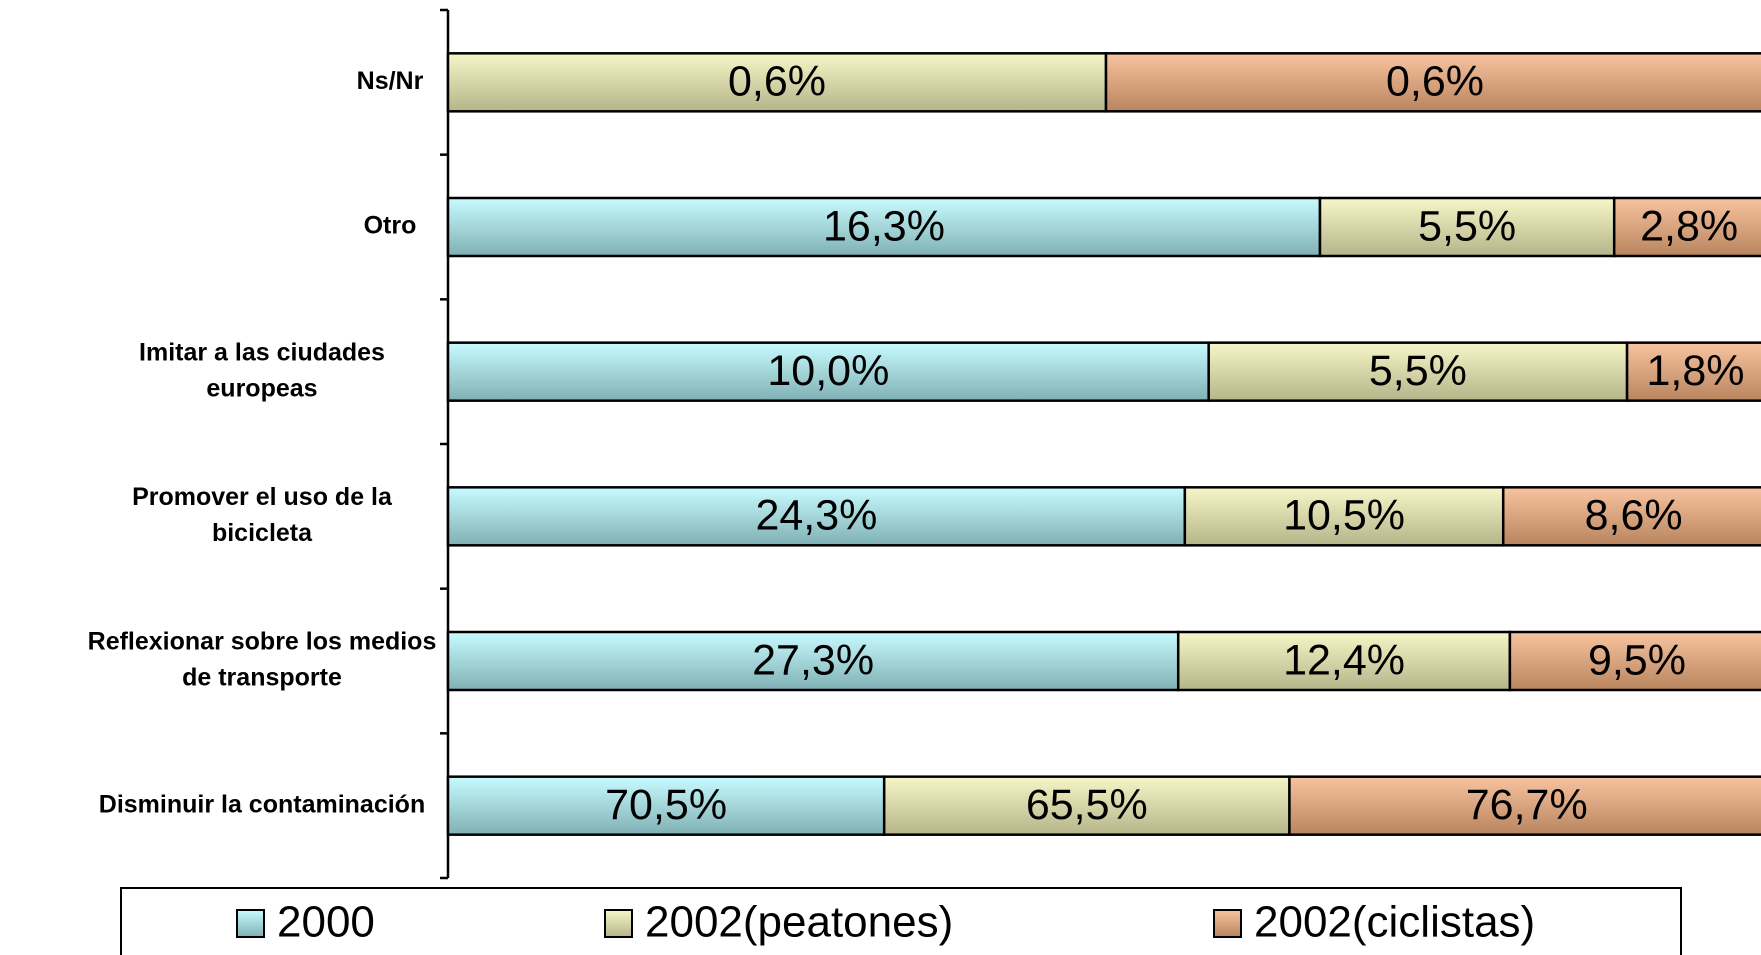 This screenshot has height=955, width=1761. I want to click on category-label: Disminuir la contaminación, so click(262, 804).